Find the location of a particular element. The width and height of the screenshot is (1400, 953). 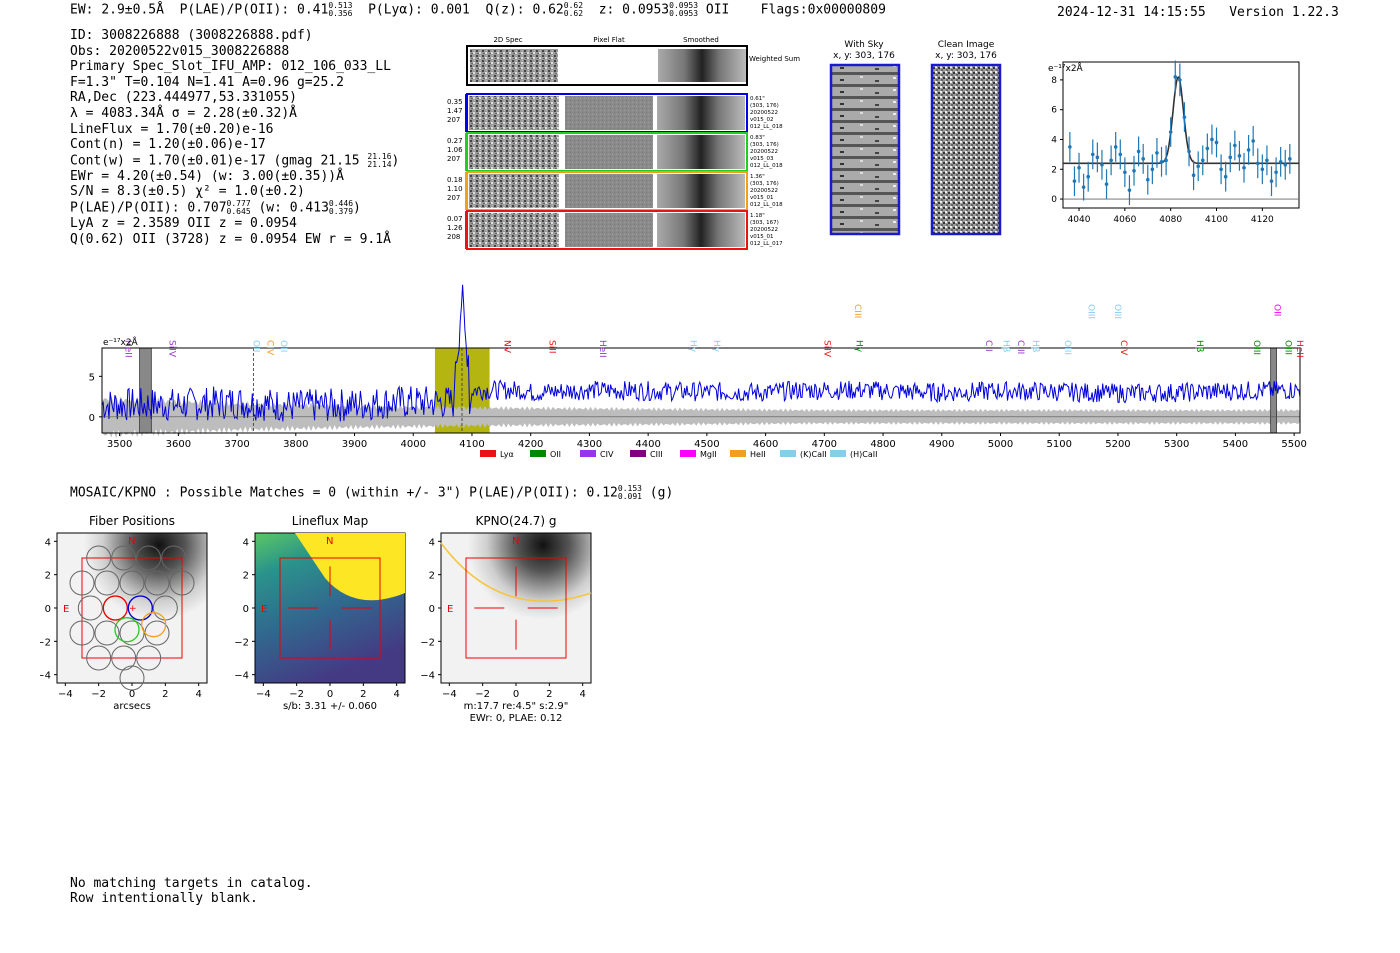

zoom-axes-frame is located at coordinates (1181, 135).